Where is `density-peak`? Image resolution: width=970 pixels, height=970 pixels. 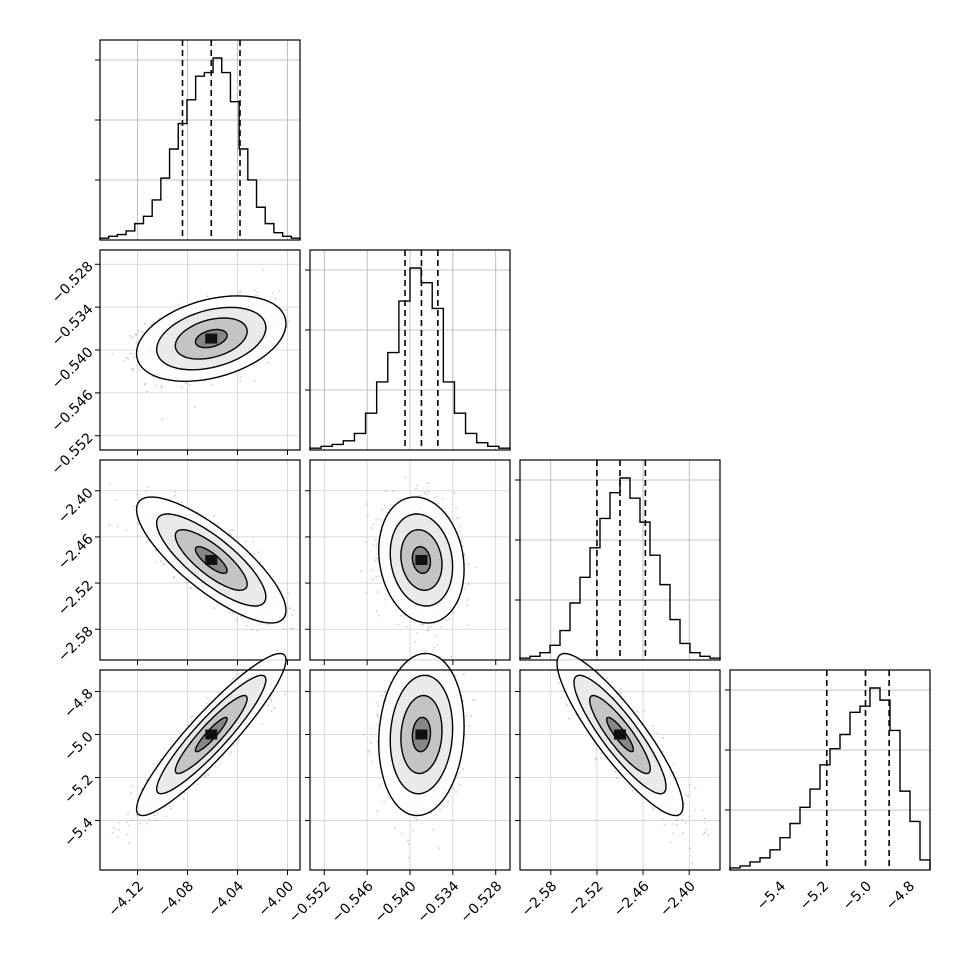 density-peak is located at coordinates (211, 338).